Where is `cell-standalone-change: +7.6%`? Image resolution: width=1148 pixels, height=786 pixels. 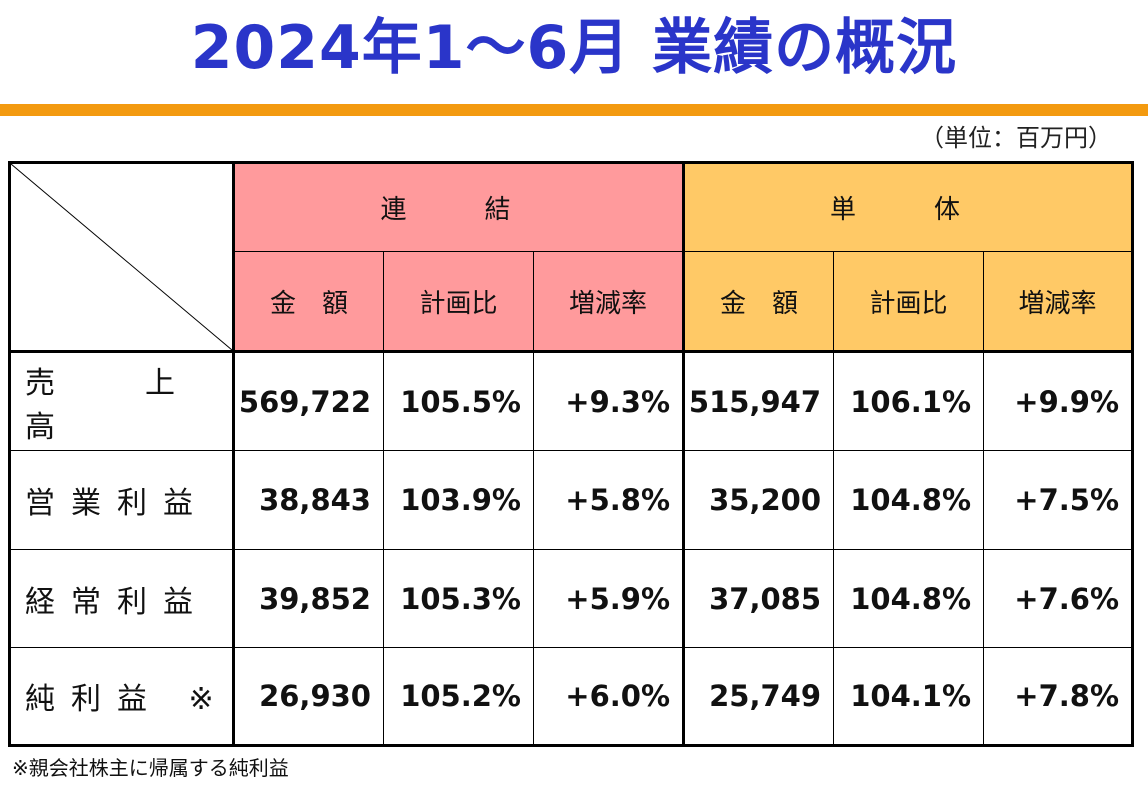
cell-standalone-change: +7.6% is located at coordinates (1058, 598).